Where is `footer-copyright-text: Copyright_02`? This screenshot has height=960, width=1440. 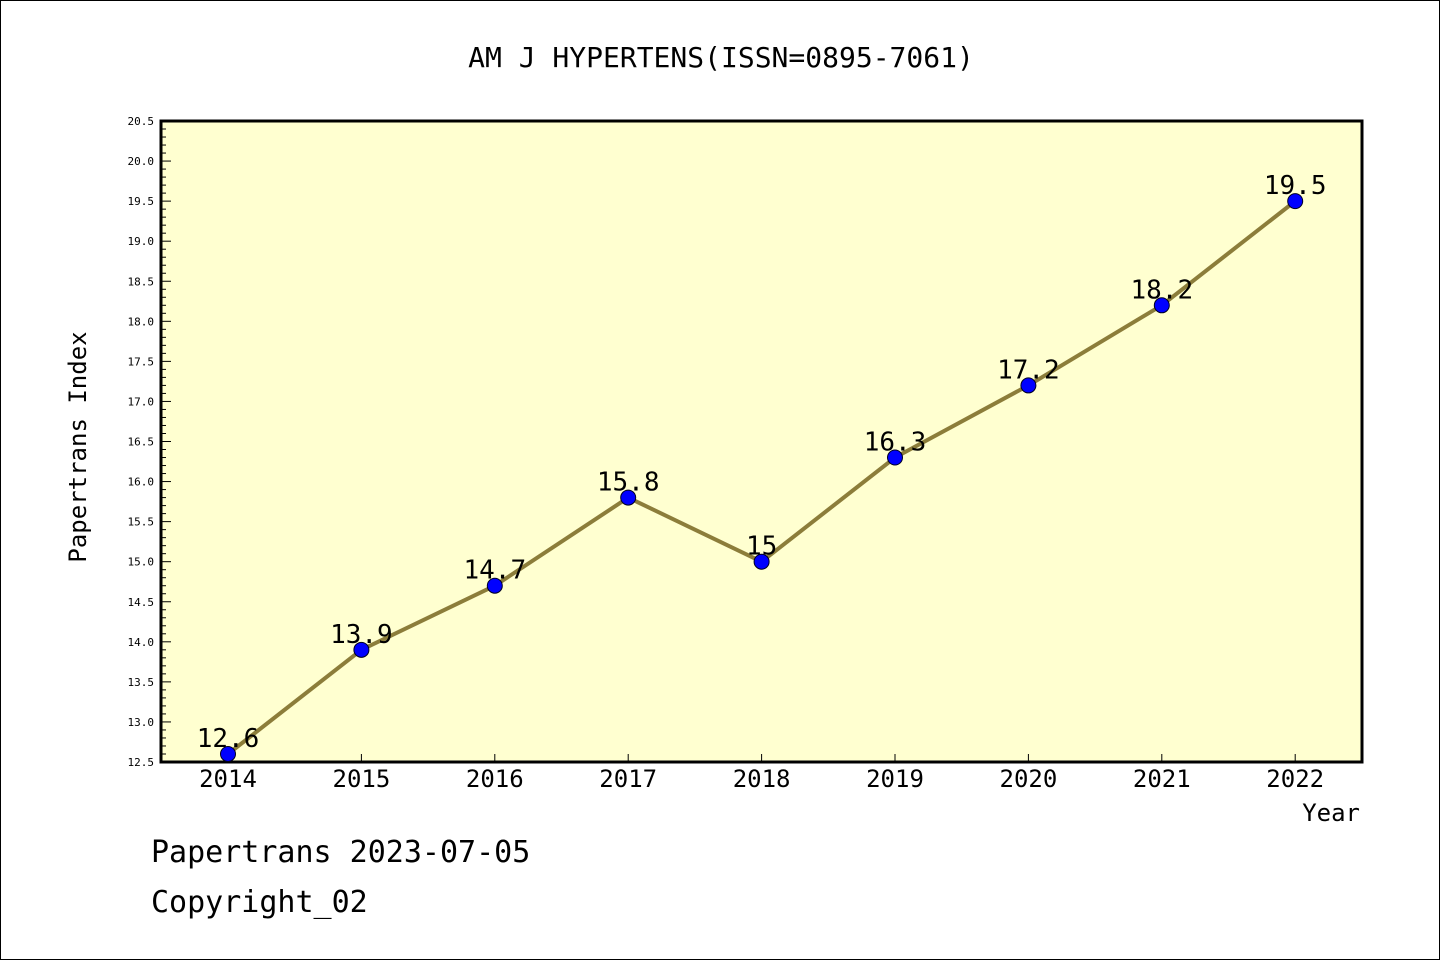 footer-copyright-text: Copyright_02 is located at coordinates (259, 902).